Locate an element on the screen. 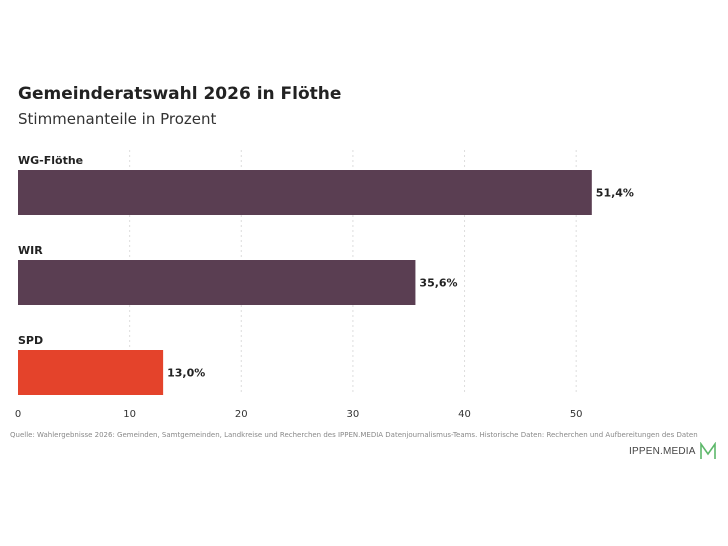 The width and height of the screenshot is (728, 546). category-label: SPD is located at coordinates (30, 340).